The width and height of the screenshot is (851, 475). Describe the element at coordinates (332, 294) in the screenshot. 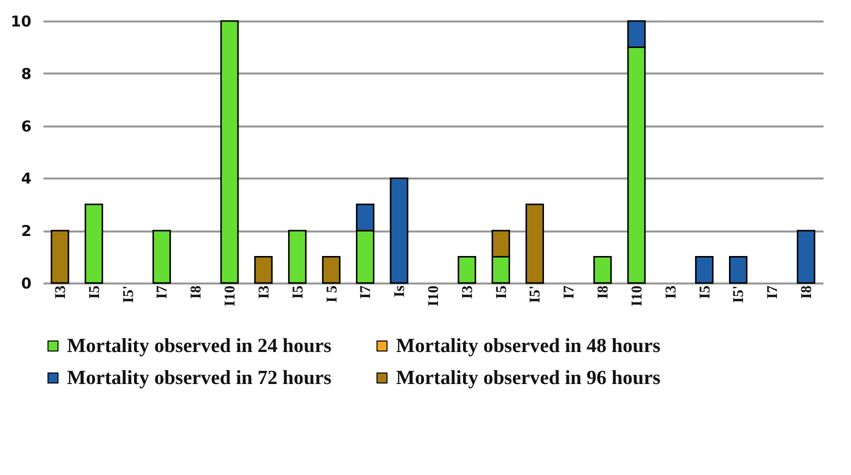

I see `x-tick-label: I 5` at that location.